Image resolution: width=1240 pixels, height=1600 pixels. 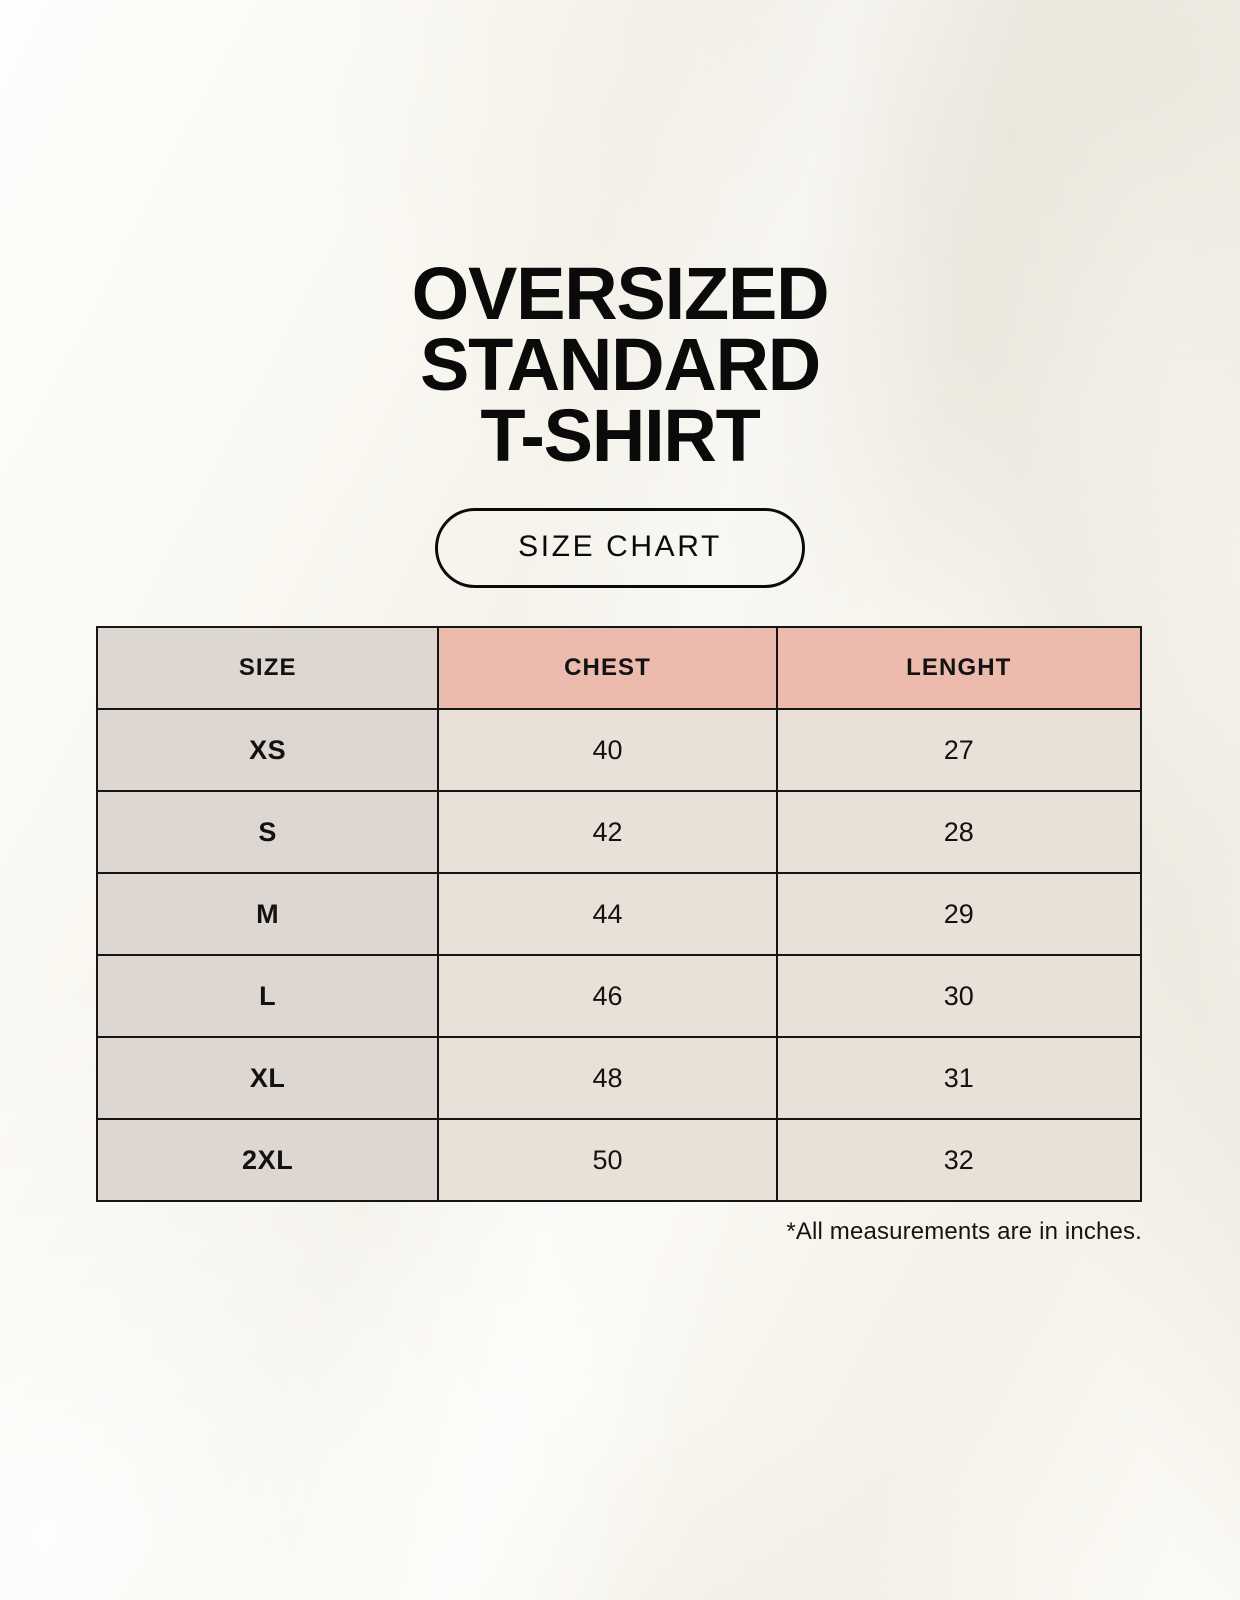 I want to click on table-row: S 42 28, so click(x=619, y=832).